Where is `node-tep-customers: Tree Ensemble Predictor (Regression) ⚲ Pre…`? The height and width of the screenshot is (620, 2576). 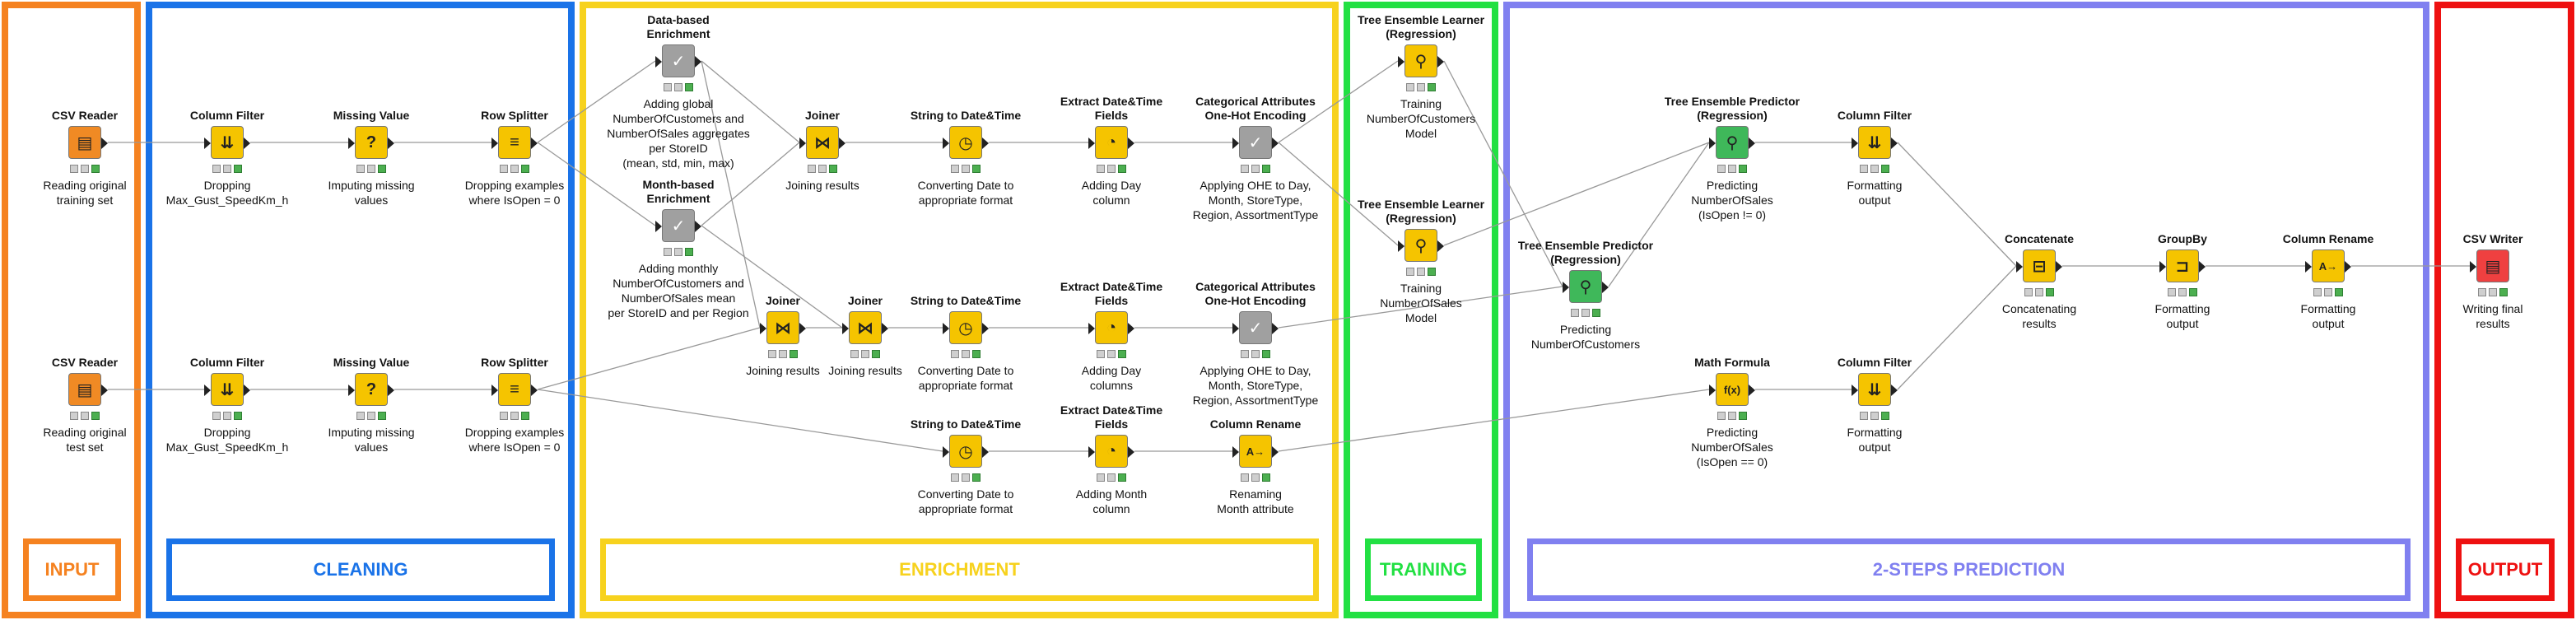
node-tep-customers: Tree Ensemble Predictor (Regression) ⚲ Pre… is located at coordinates (1586, 296).